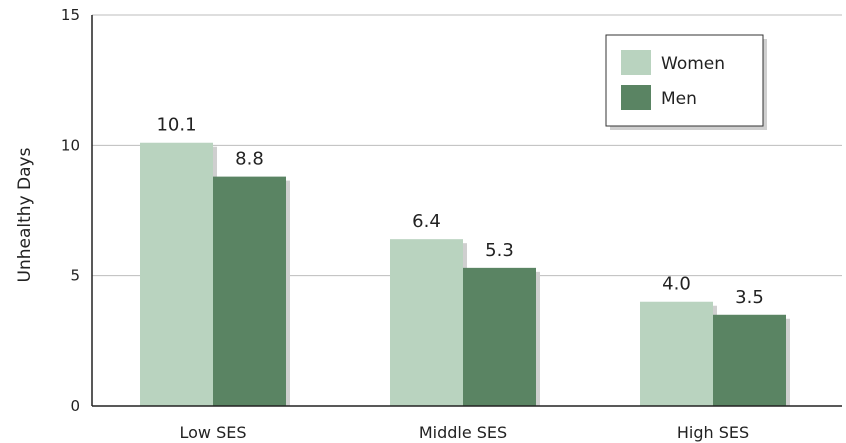 This screenshot has height=443, width=846. I want to click on data-label-men: 3.5, so click(749, 297).